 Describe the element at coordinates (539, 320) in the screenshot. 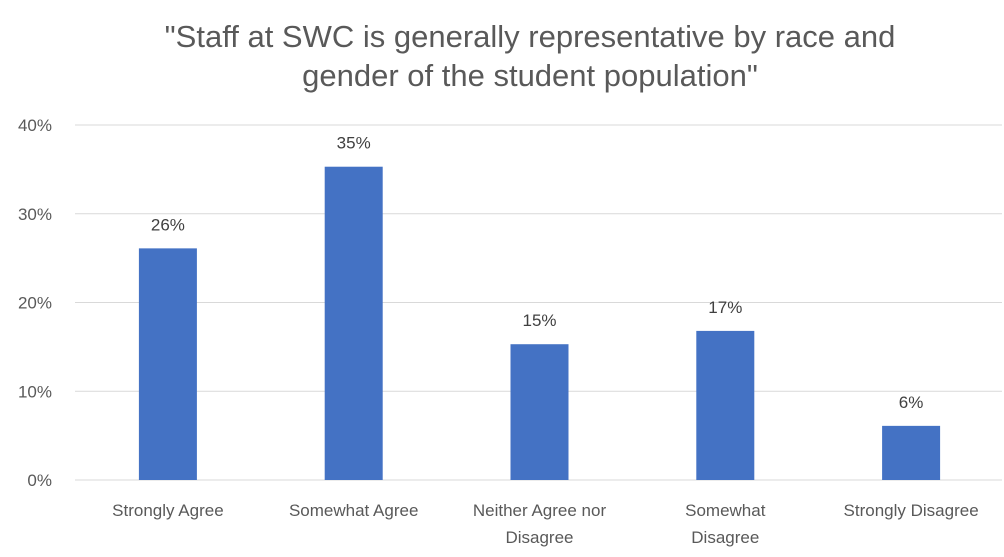

I see `data-label: 15%` at that location.